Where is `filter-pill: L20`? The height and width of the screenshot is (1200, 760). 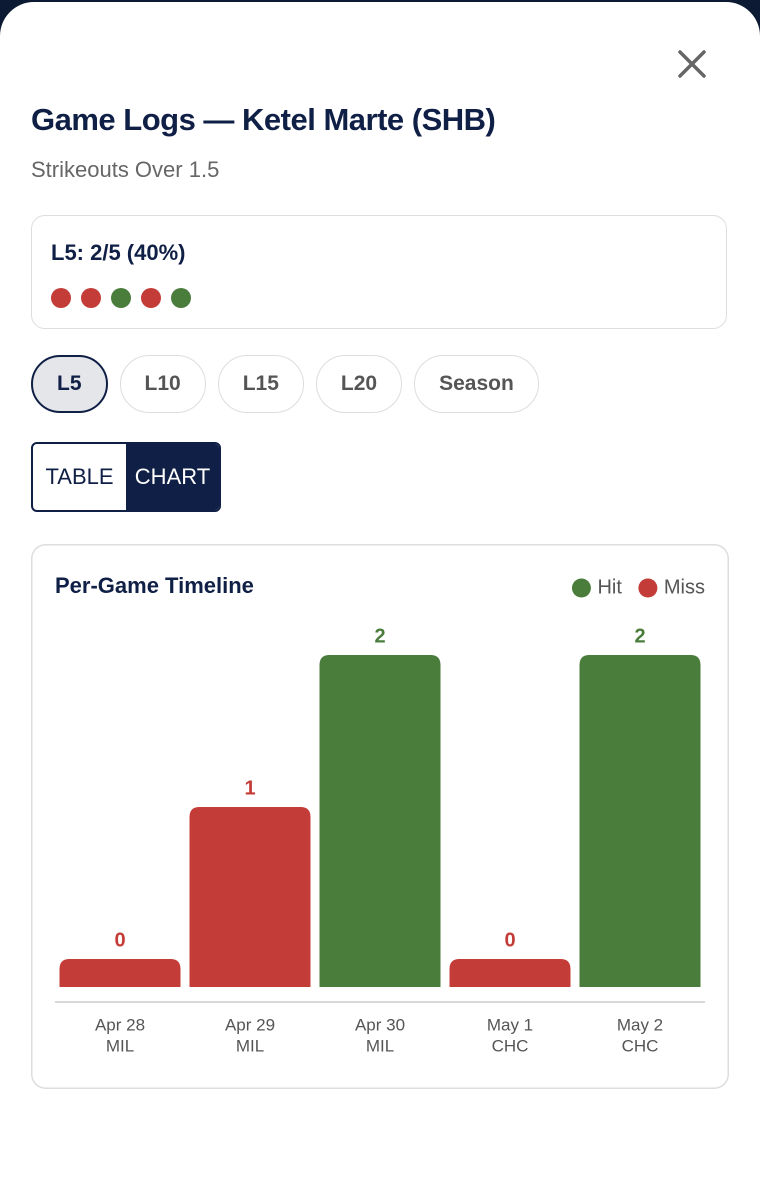 filter-pill: L20 is located at coordinates (359, 384).